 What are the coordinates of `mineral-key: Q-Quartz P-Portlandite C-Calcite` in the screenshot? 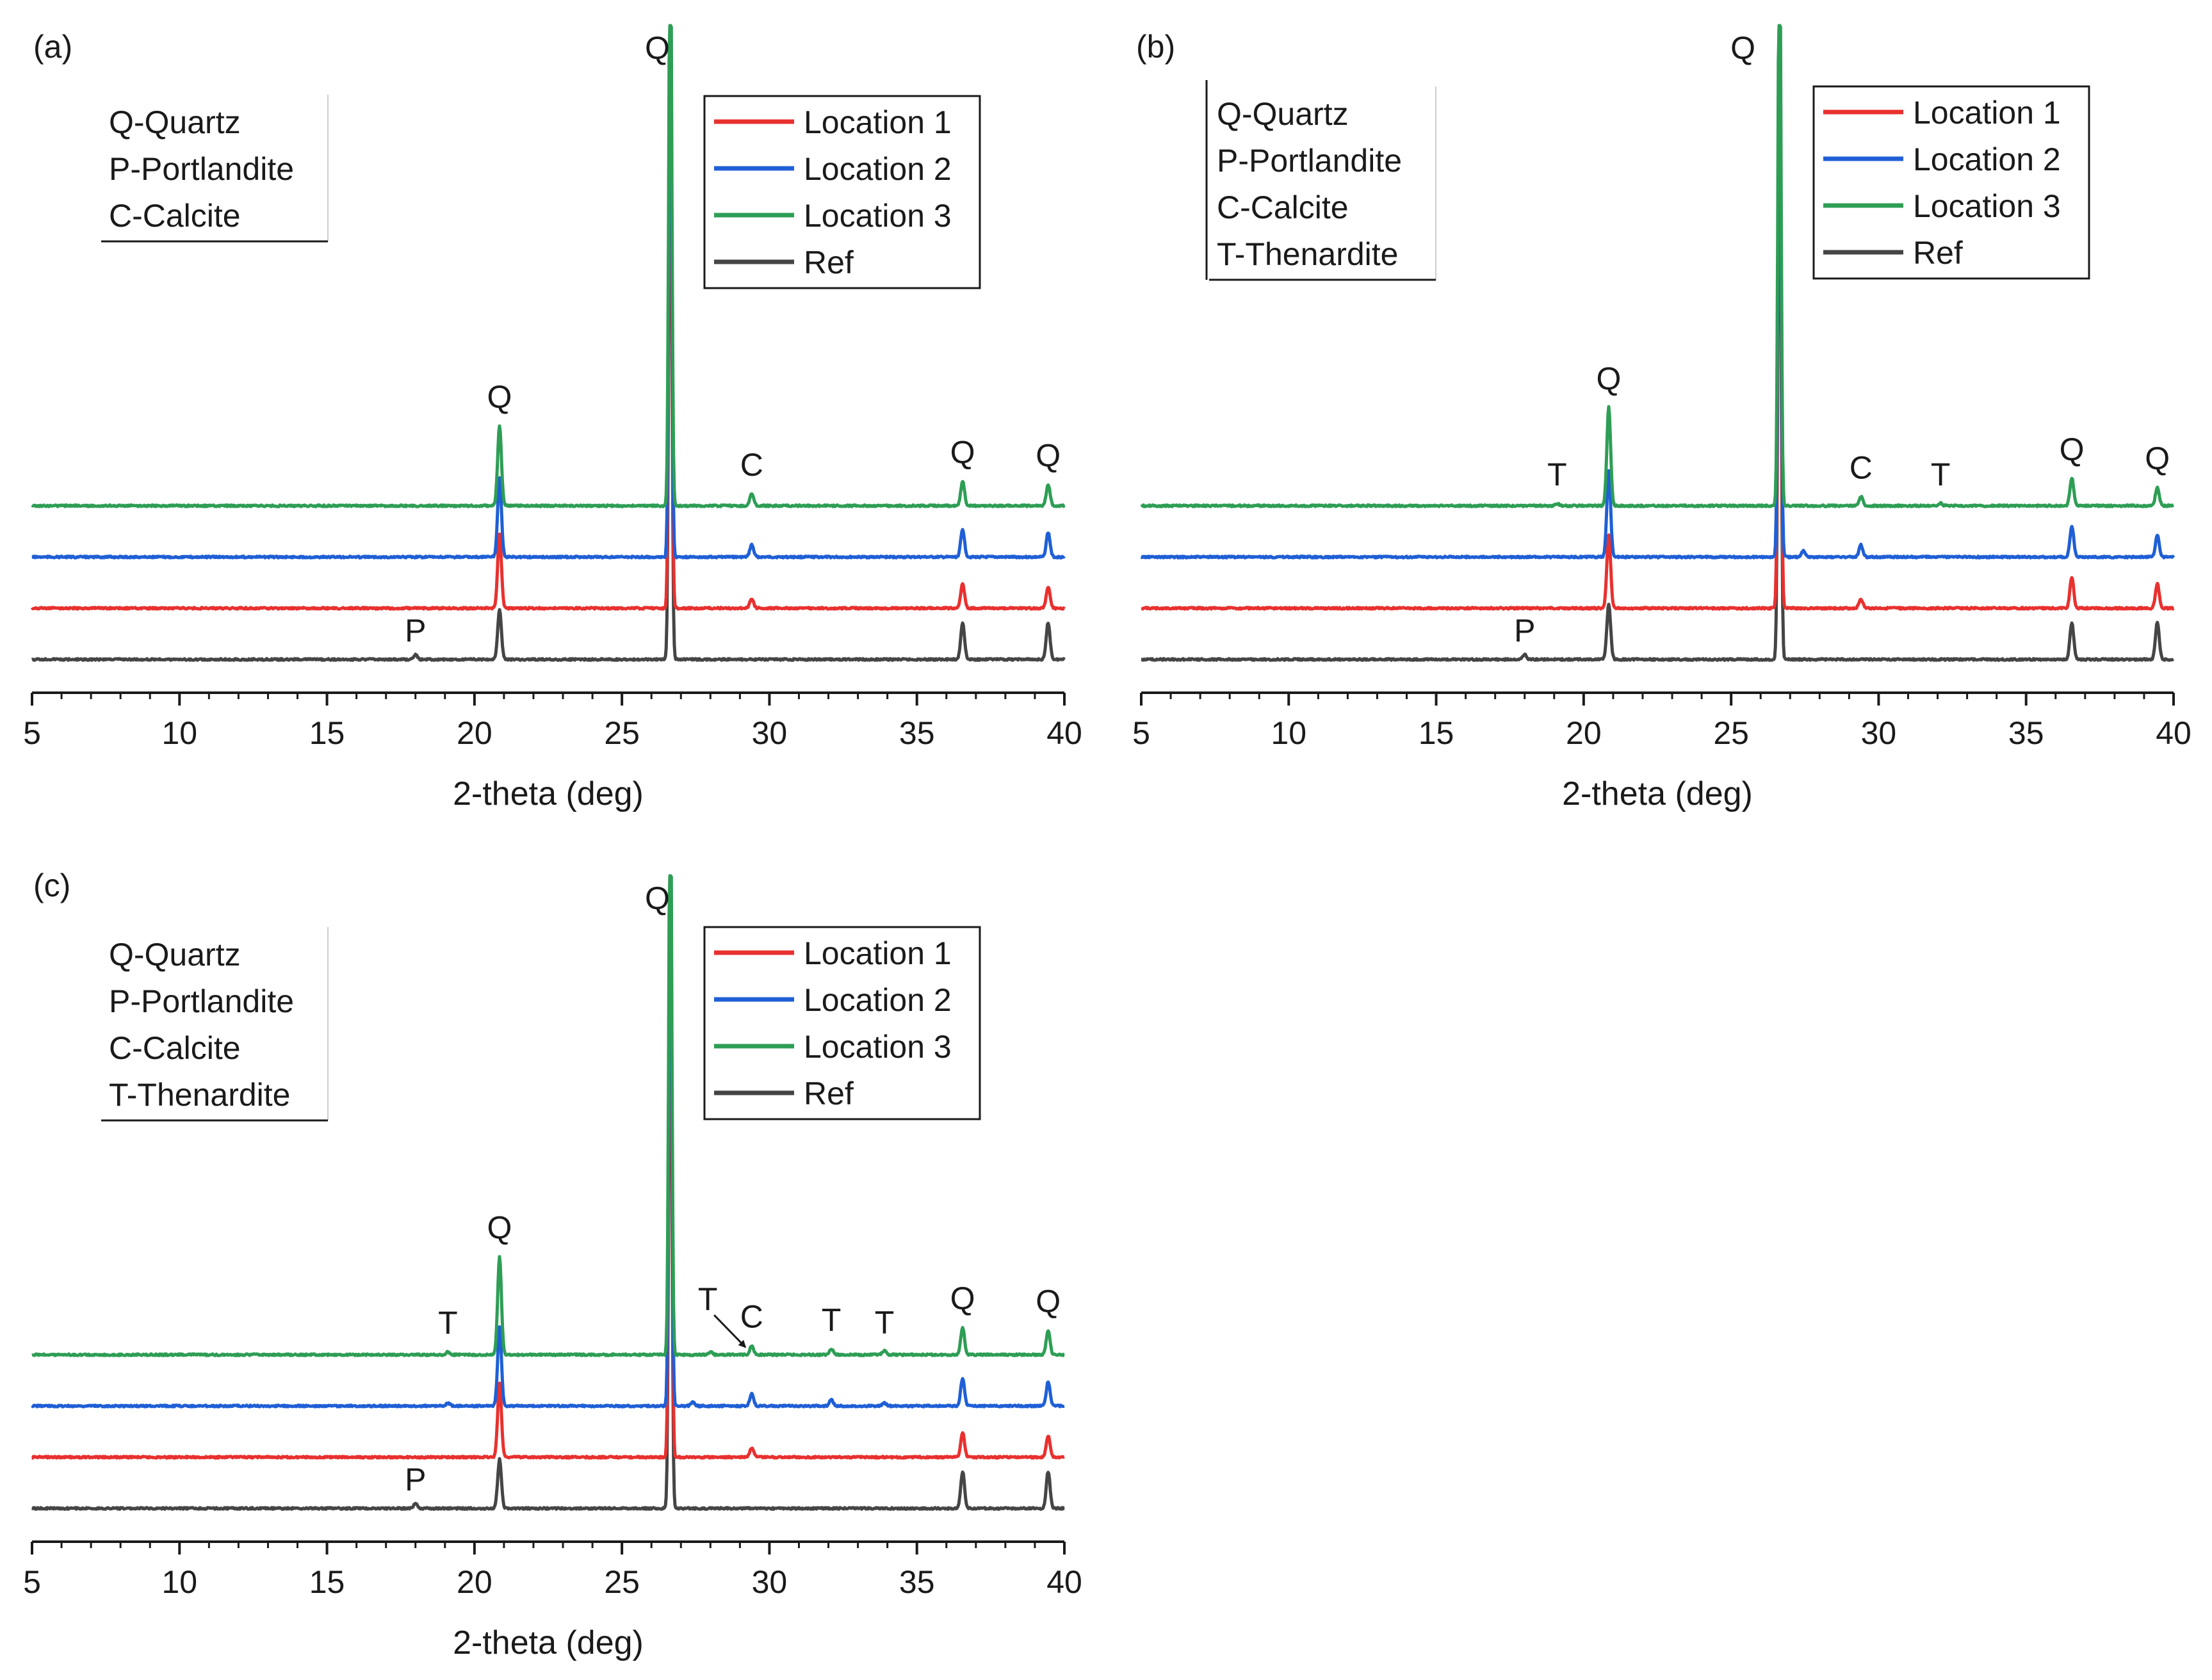 It's located at (215, 169).